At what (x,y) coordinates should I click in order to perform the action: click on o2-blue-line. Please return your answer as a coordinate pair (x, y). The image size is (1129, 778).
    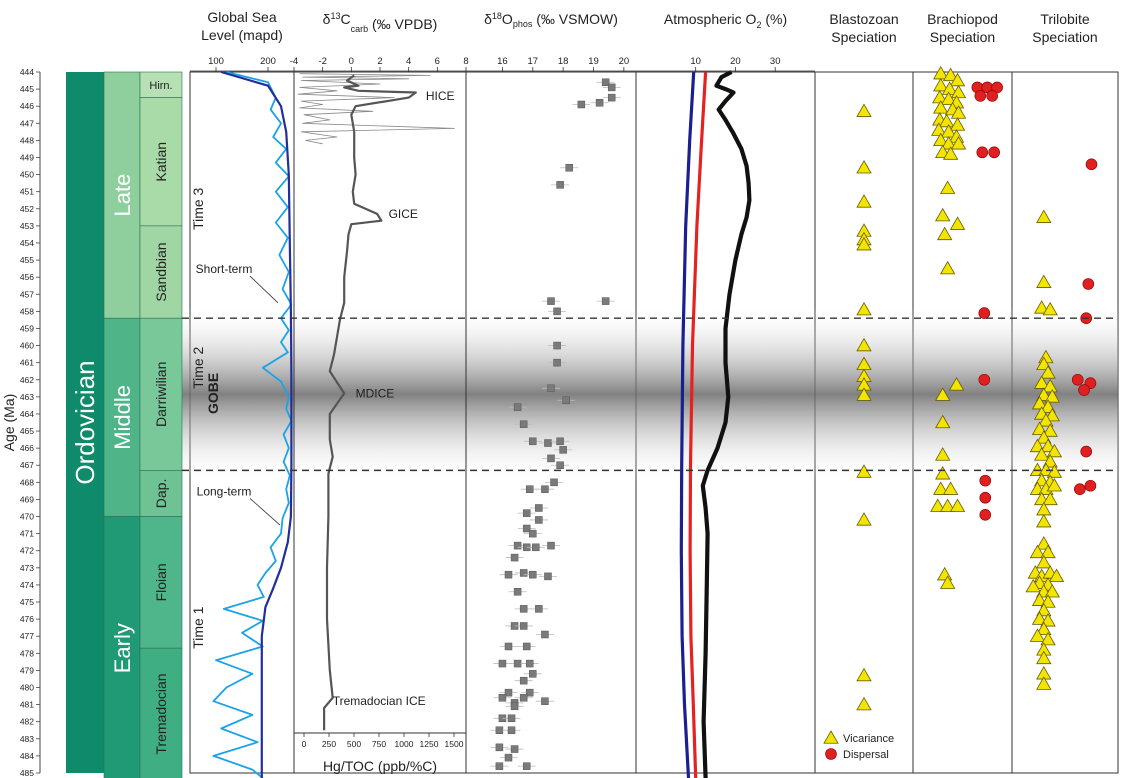
    Looking at the image, I should click on (687, 424).